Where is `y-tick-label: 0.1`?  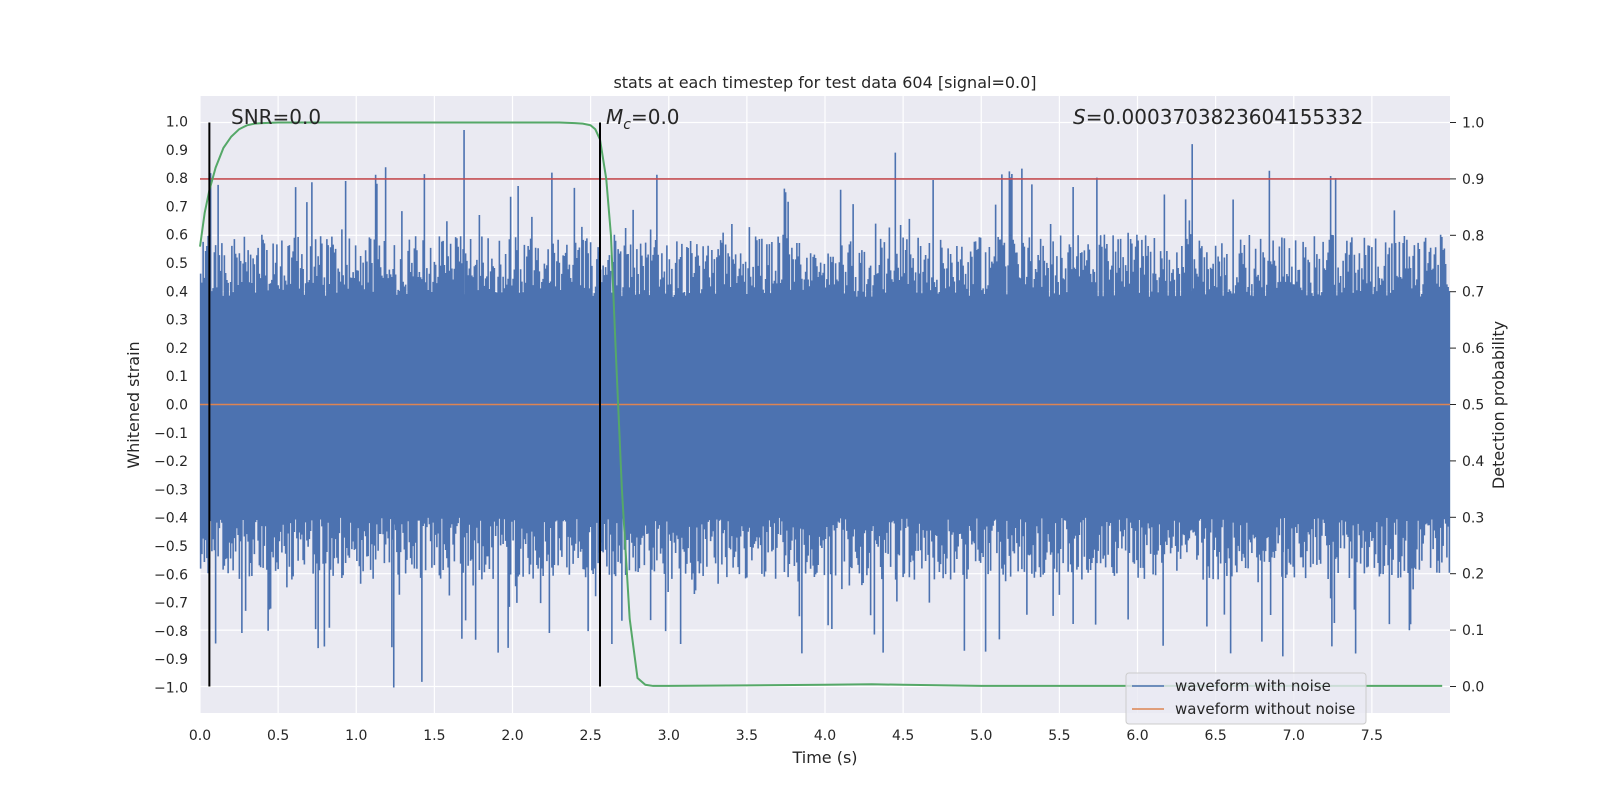
y-tick-label: 0.1 is located at coordinates (177, 377).